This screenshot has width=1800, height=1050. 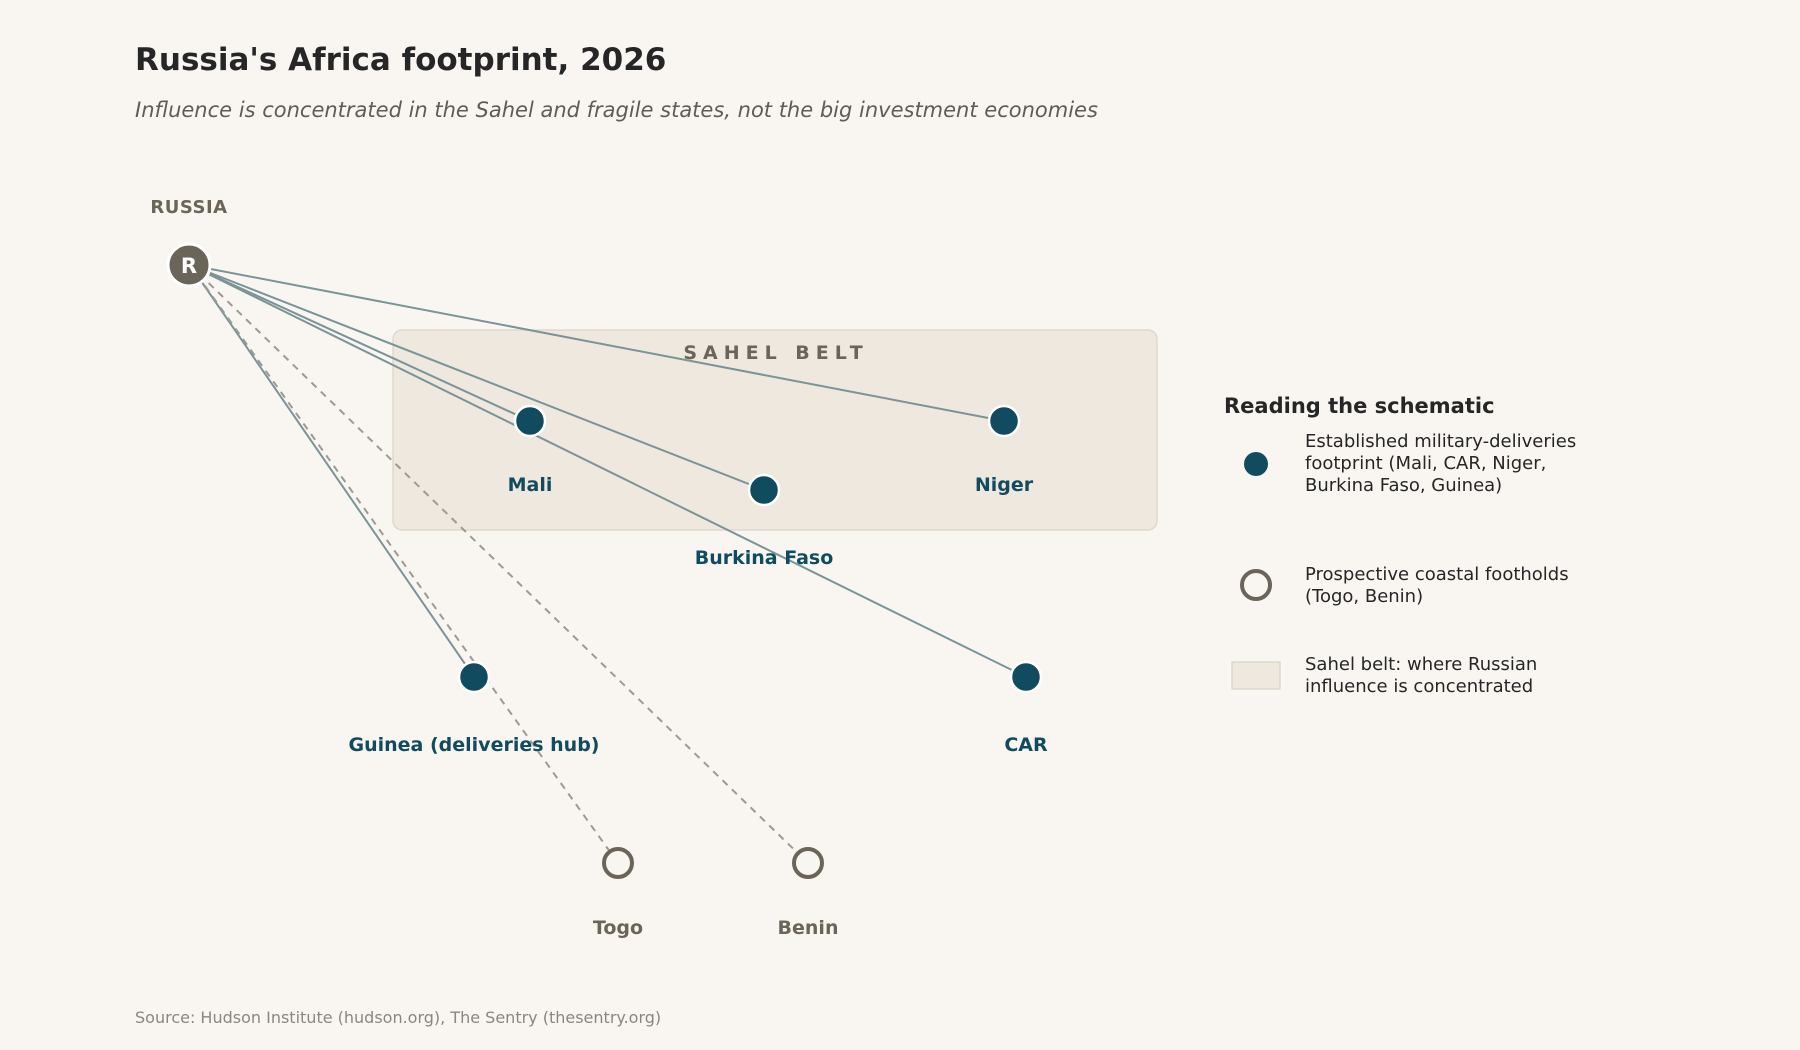 What do you see at coordinates (808, 863) in the screenshot?
I see `prospective-node-benin` at bounding box center [808, 863].